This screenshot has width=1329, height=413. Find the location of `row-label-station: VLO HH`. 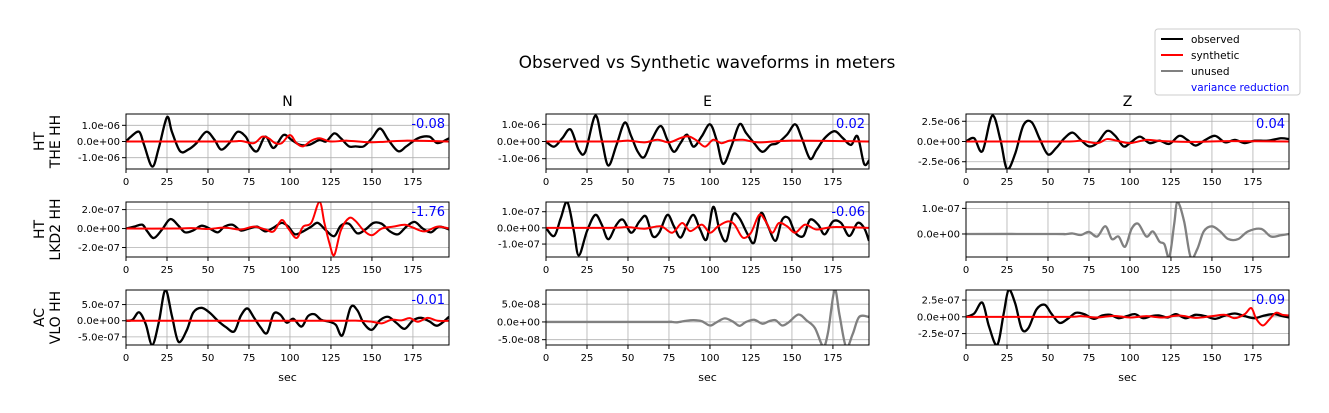

row-label-station: VLO HH is located at coordinates (56, 317).